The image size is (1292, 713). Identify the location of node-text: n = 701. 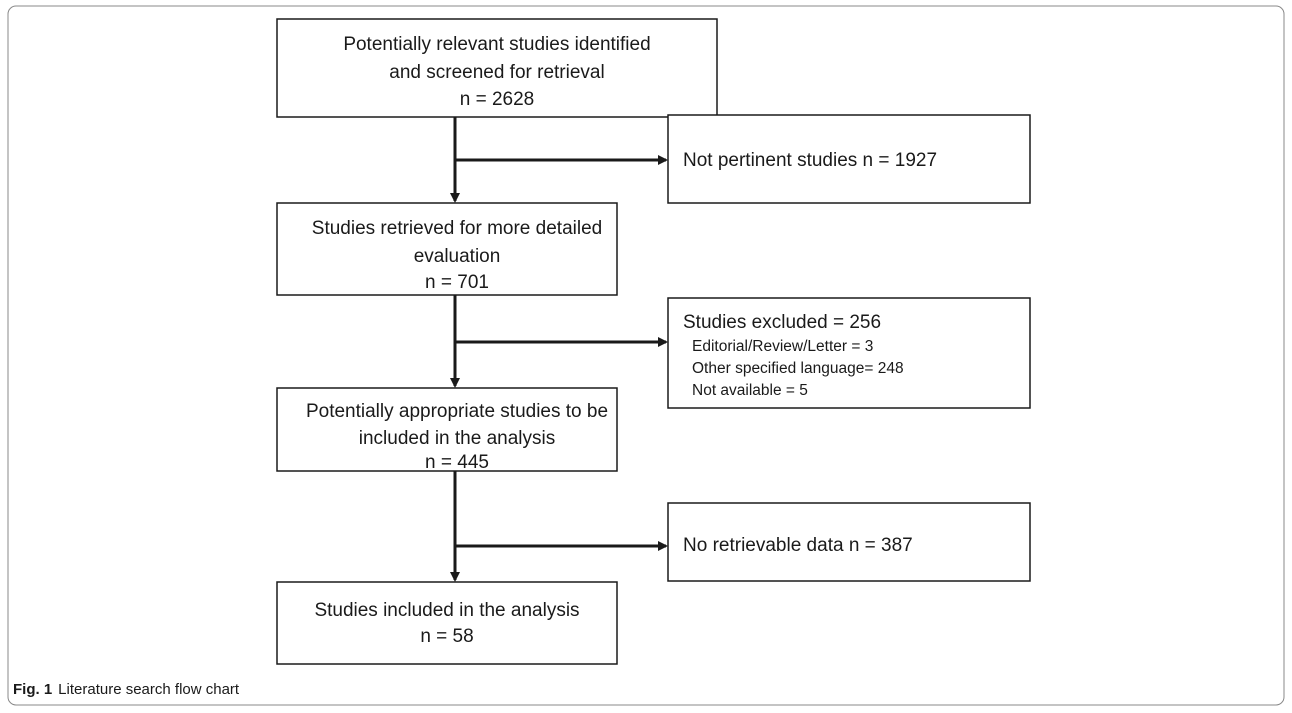
(457, 282).